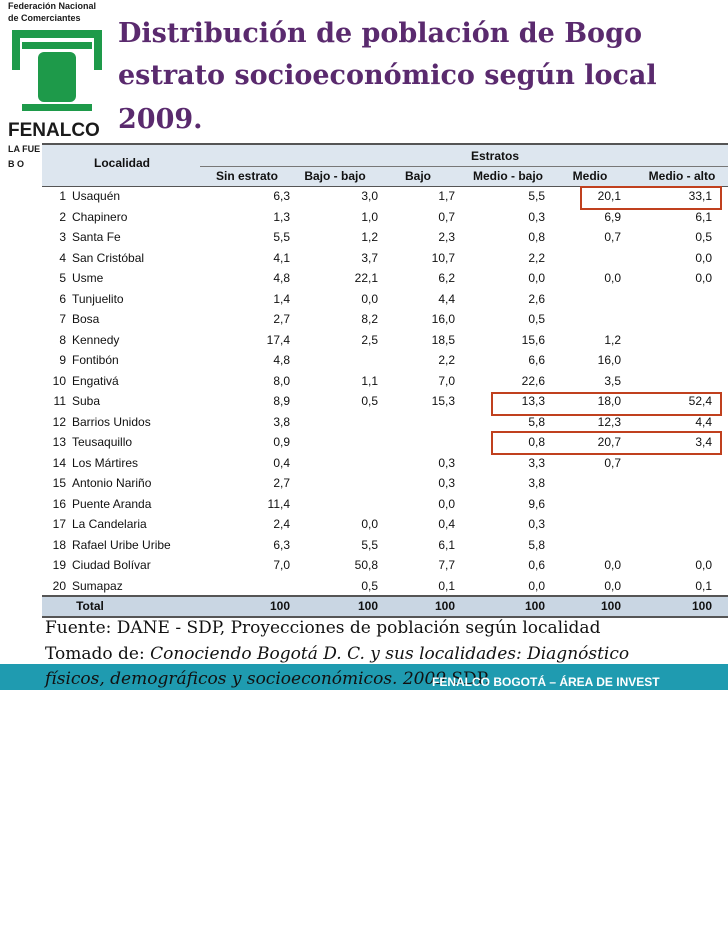 This screenshot has height=943, width=728. I want to click on value-cell: 4,8, so click(281, 278).